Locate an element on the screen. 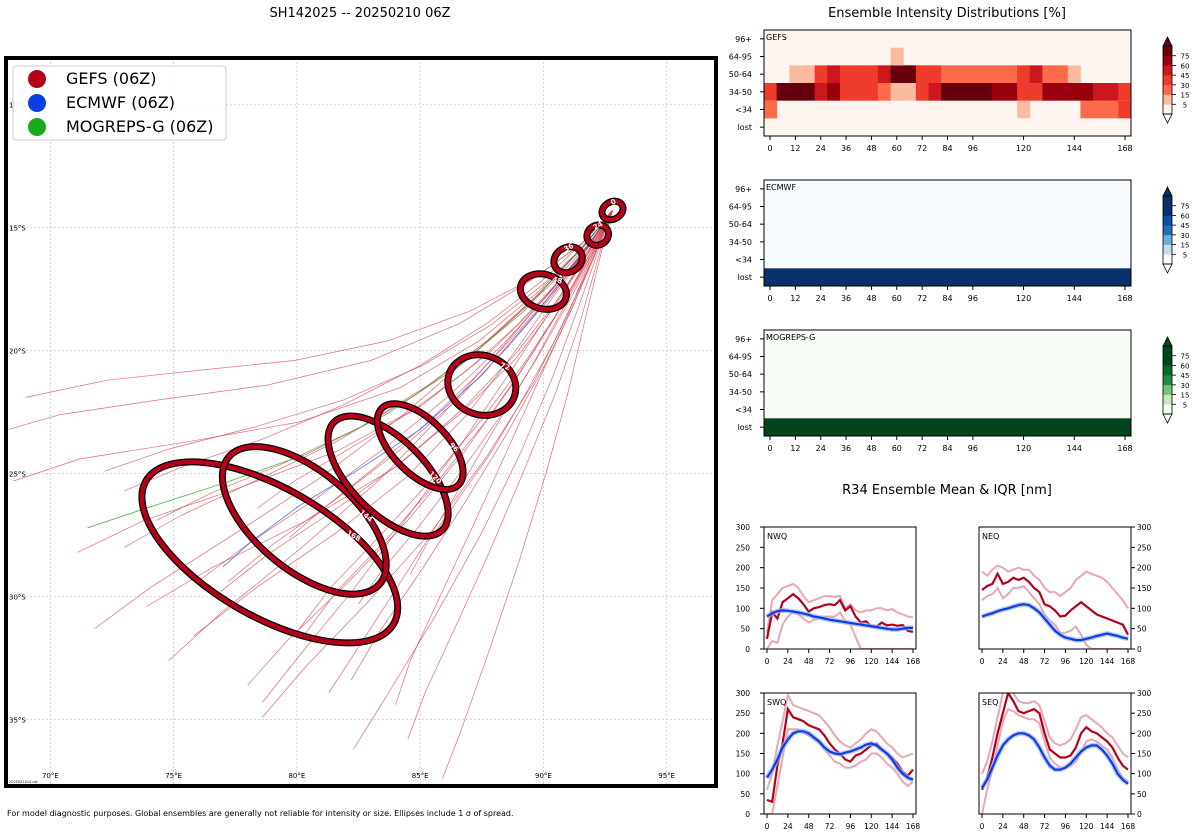  r34-ytick-label: 150 is located at coordinates (743, 588).